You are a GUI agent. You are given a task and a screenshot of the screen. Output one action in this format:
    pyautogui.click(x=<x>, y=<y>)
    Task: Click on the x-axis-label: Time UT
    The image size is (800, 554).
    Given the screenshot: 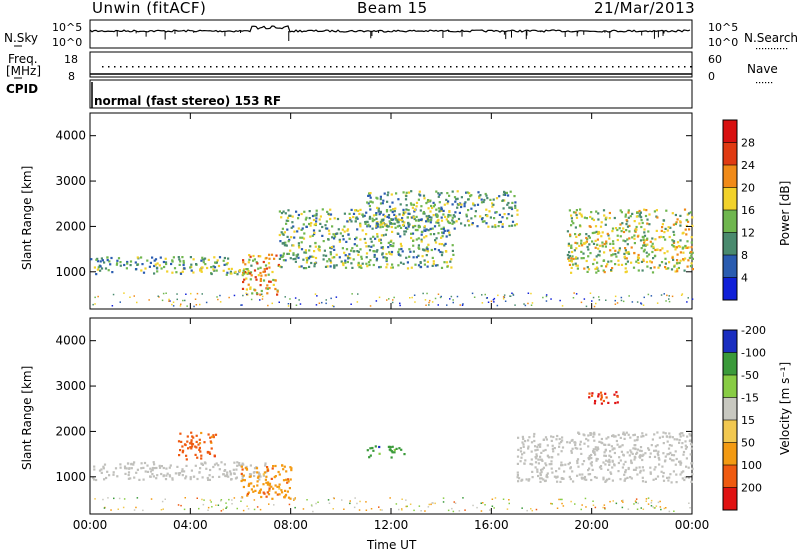 What is the action you would take?
    pyautogui.click(x=392, y=545)
    